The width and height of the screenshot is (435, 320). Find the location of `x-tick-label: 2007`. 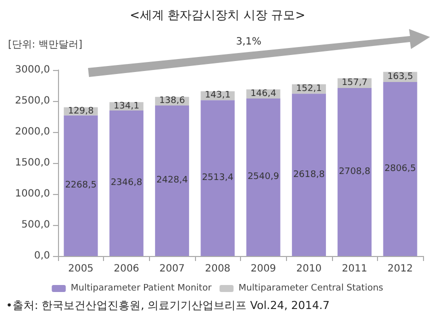

x-tick-label: 2007 is located at coordinates (172, 269).